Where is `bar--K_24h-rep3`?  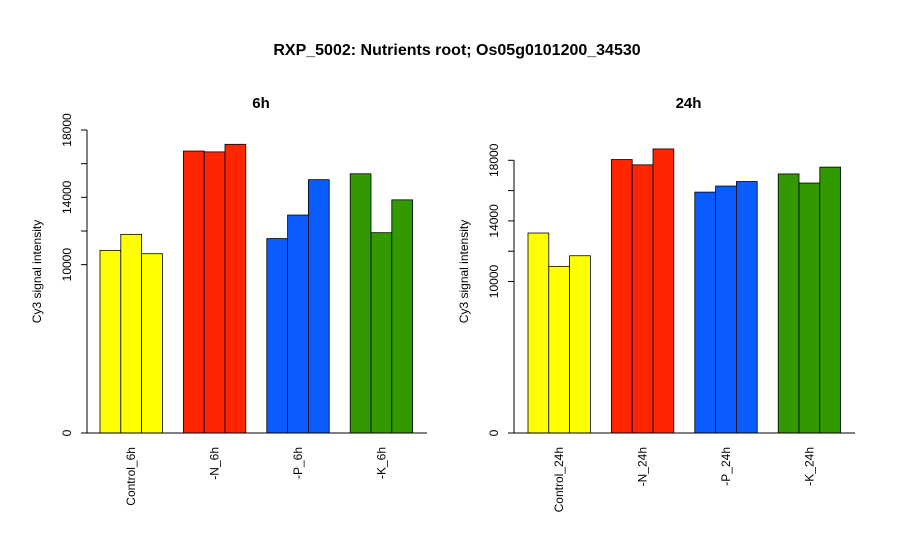
bar--K_24h-rep3 is located at coordinates (830, 300).